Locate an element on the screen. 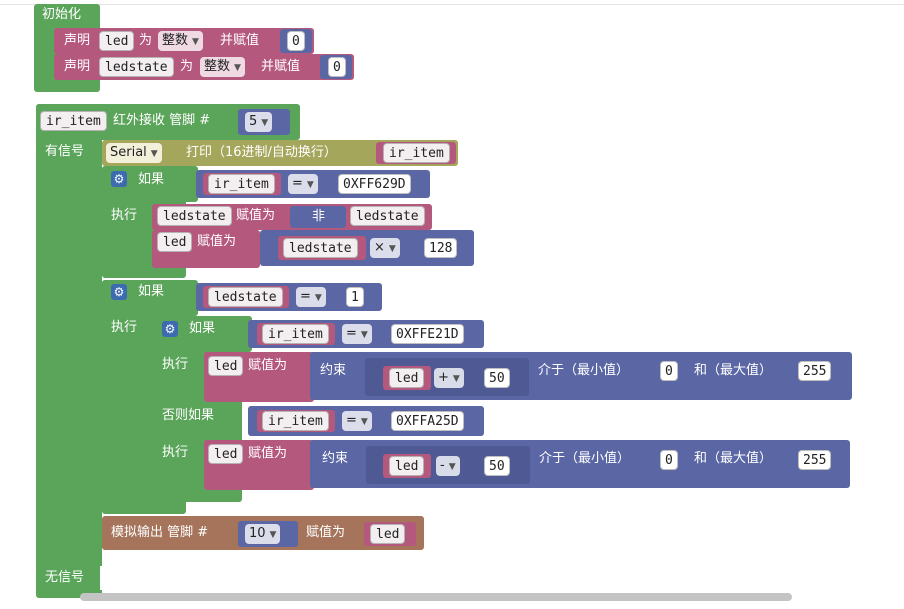 The image size is (904, 609). no-signal-slot is located at coordinates (115, 578).